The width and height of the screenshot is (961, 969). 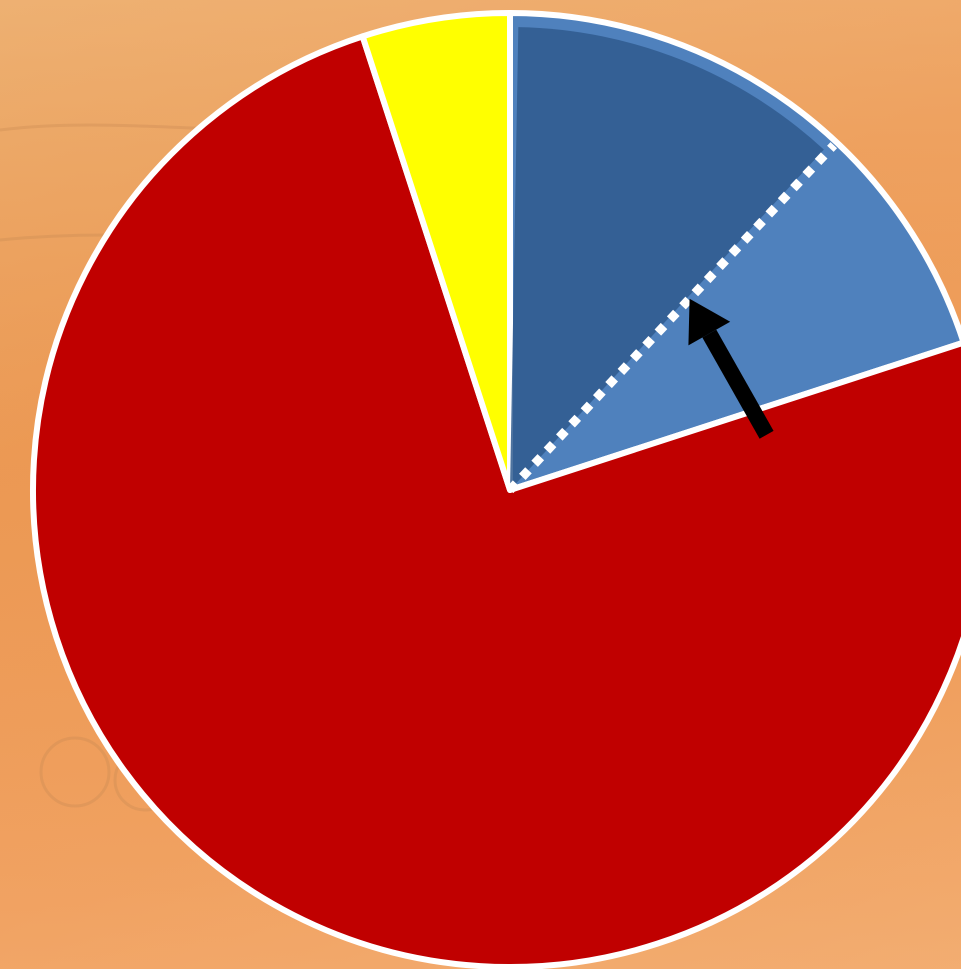 What do you see at coordinates (709, 322) in the screenshot?
I see `arrow-head-icon` at bounding box center [709, 322].